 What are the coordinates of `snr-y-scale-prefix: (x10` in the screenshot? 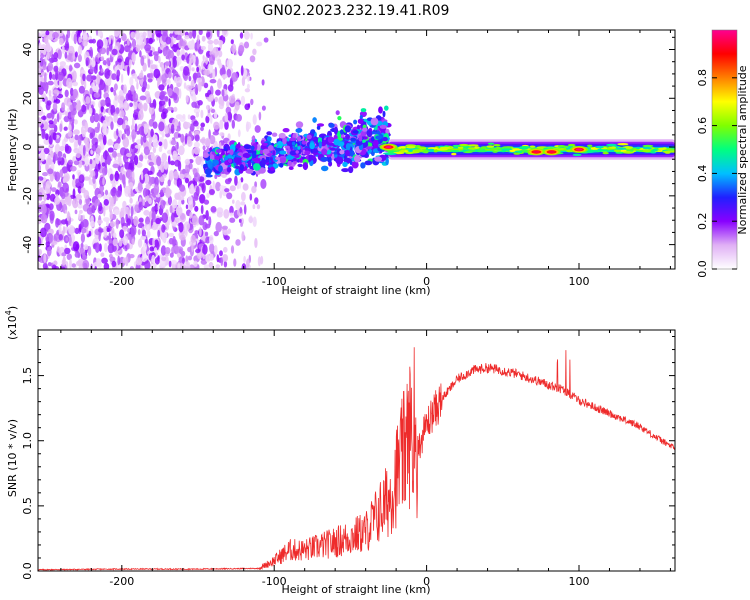 It's located at (12, 327).